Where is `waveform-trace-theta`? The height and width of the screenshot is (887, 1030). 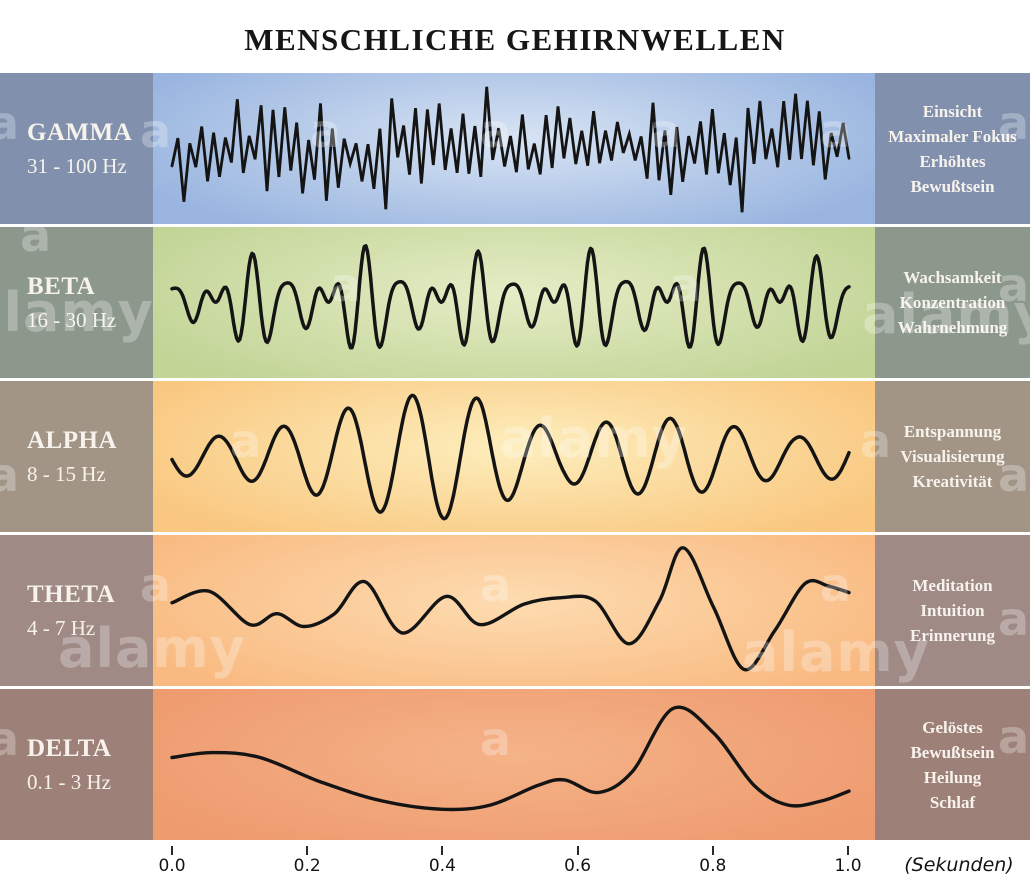
waveform-trace-theta is located at coordinates (510, 609).